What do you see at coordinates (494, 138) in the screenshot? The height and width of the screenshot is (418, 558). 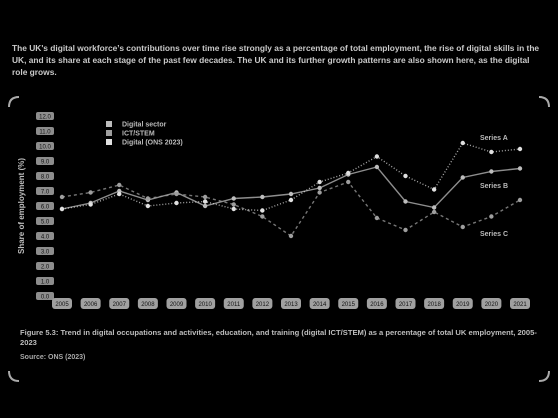 I see `annotation-label: Series A` at bounding box center [494, 138].